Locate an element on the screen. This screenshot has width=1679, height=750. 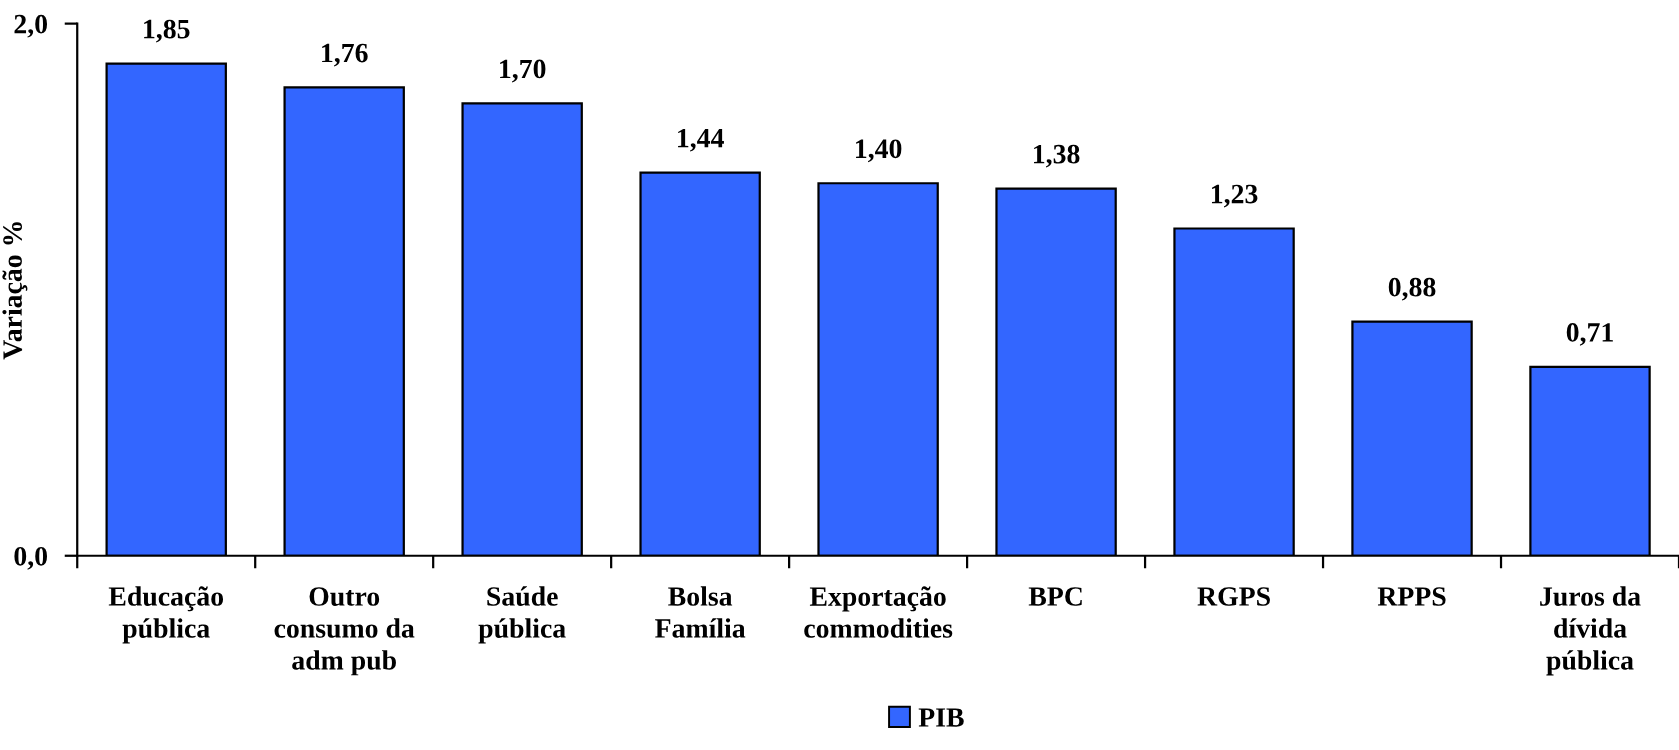
data-label: 1,85 is located at coordinates (167, 31).